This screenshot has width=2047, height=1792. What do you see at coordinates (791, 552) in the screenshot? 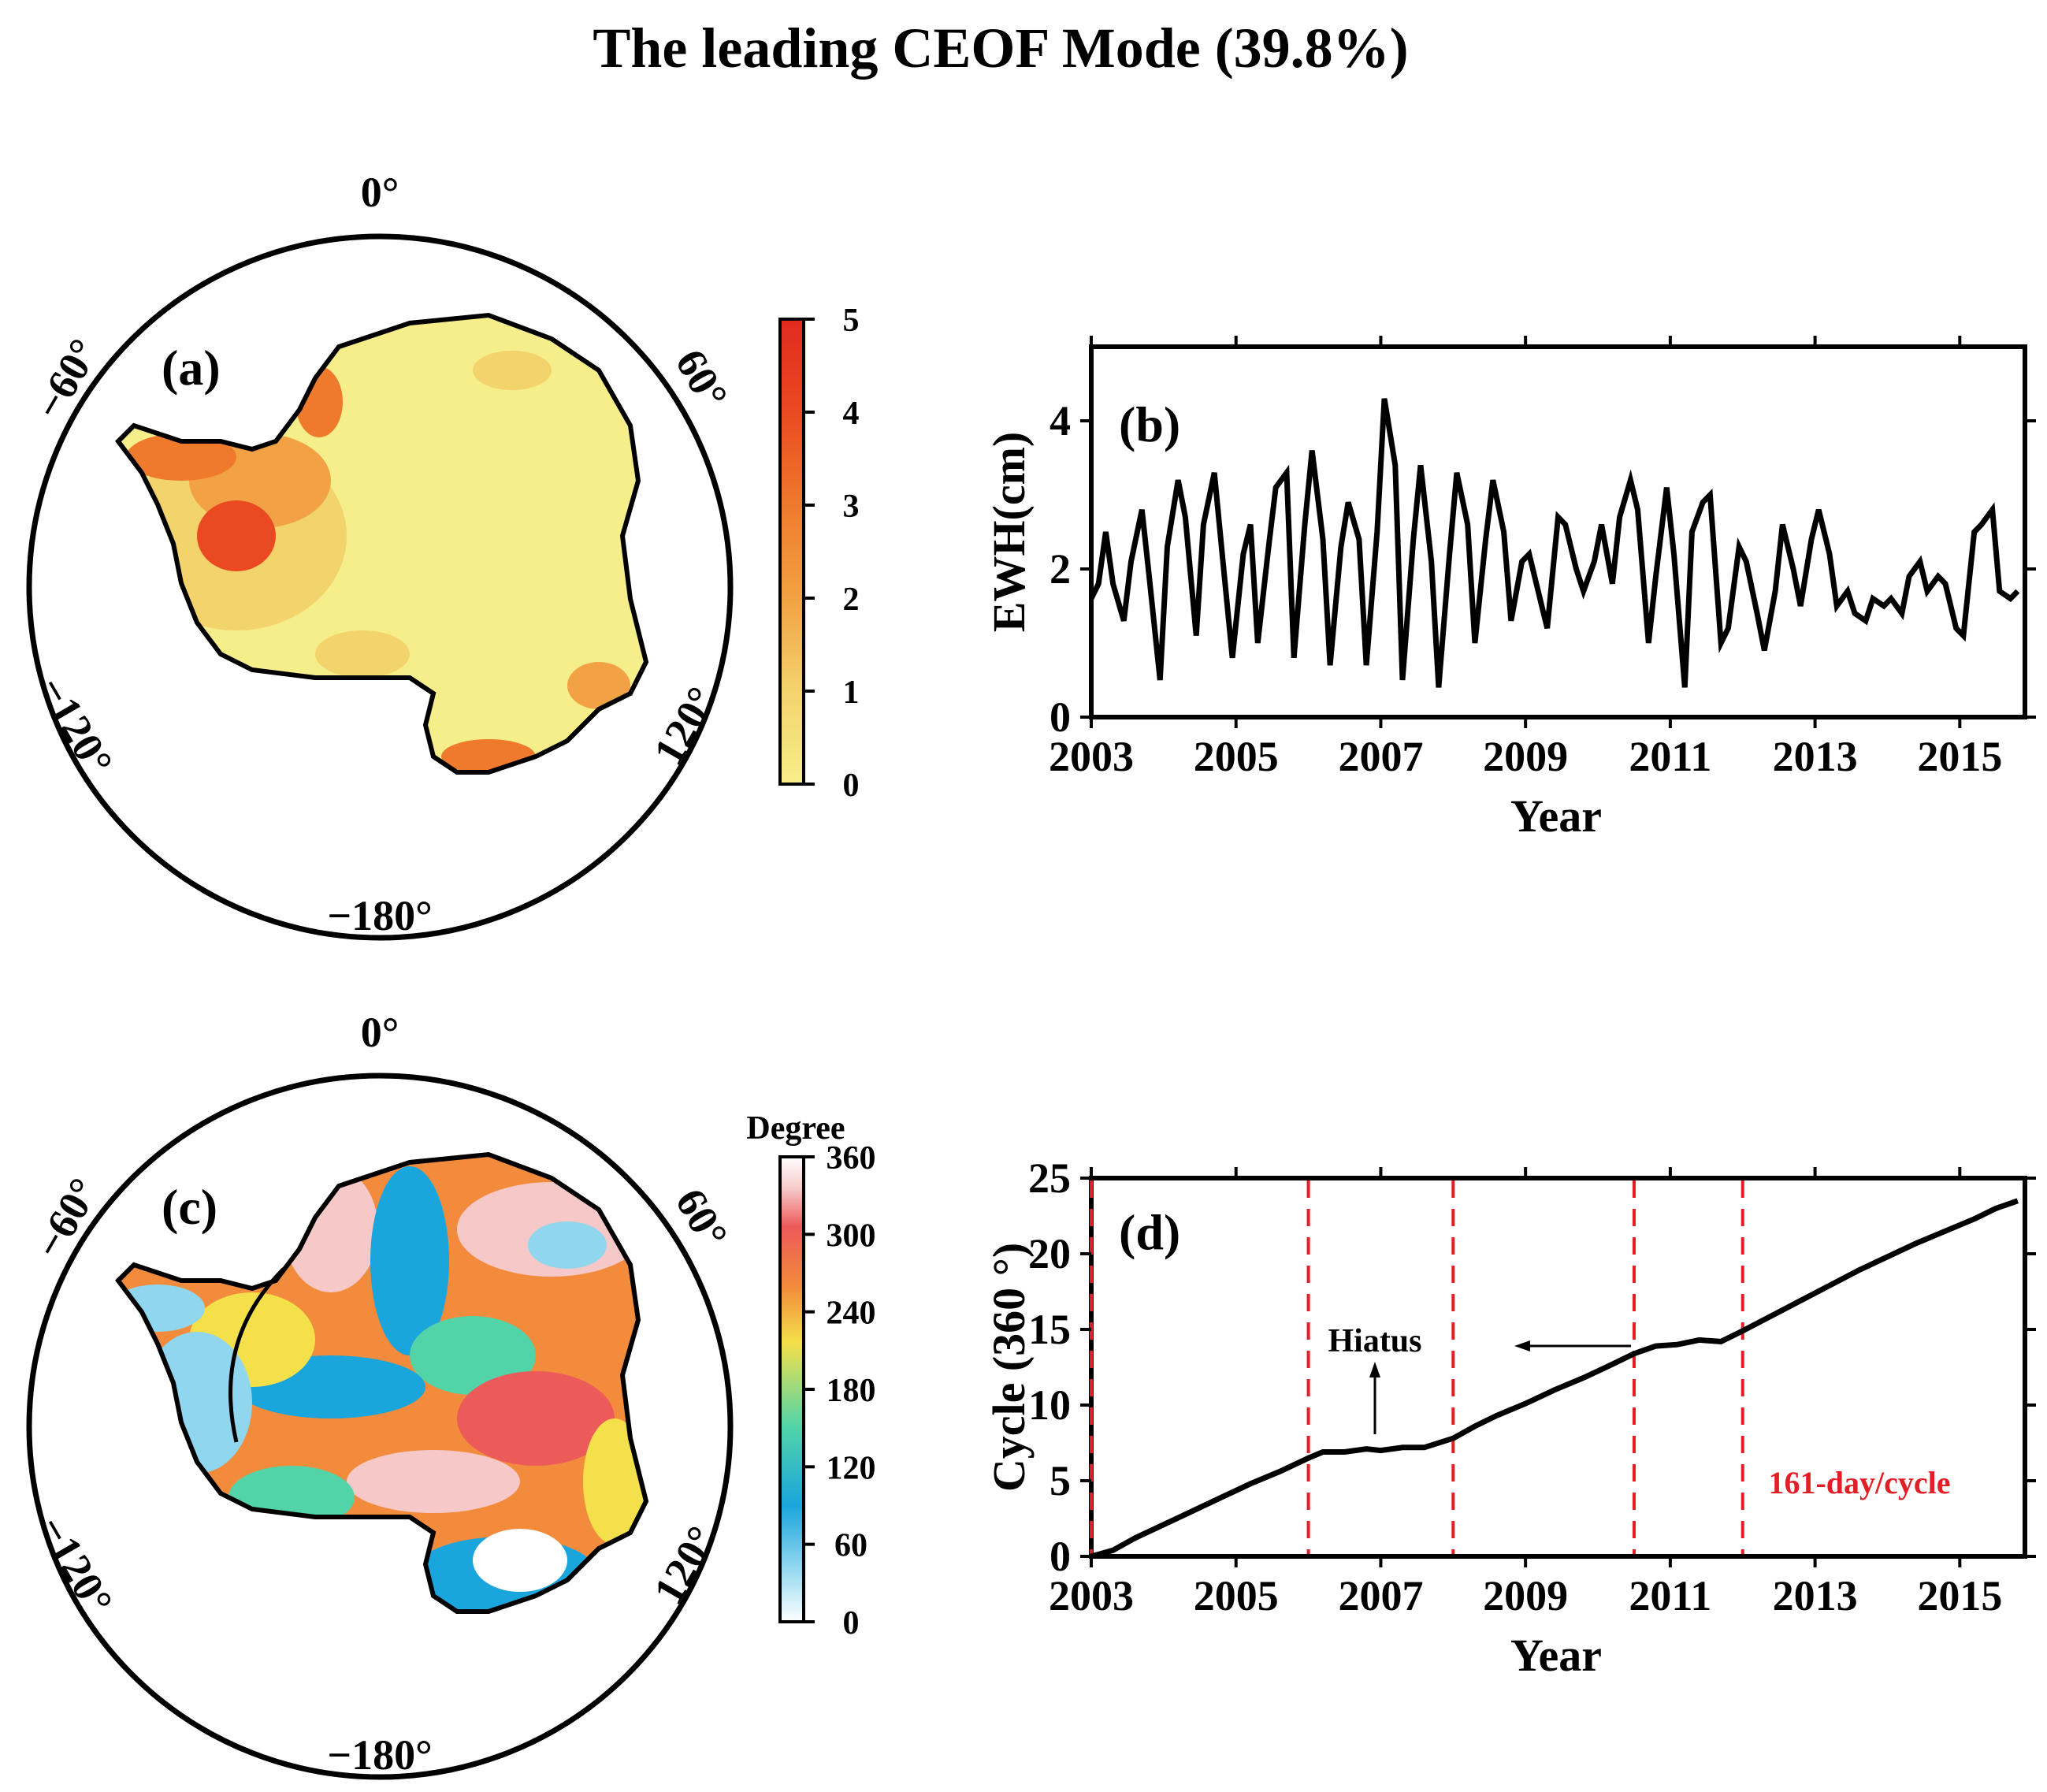
I see `colorbar-a-bar` at bounding box center [791, 552].